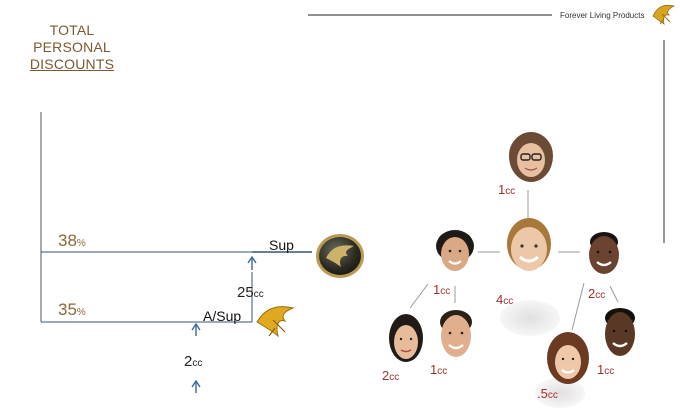 Image resolution: width=680 pixels, height=412 pixels. What do you see at coordinates (275, 322) in the screenshot?
I see `gold-eagle-icon` at bounding box center [275, 322].